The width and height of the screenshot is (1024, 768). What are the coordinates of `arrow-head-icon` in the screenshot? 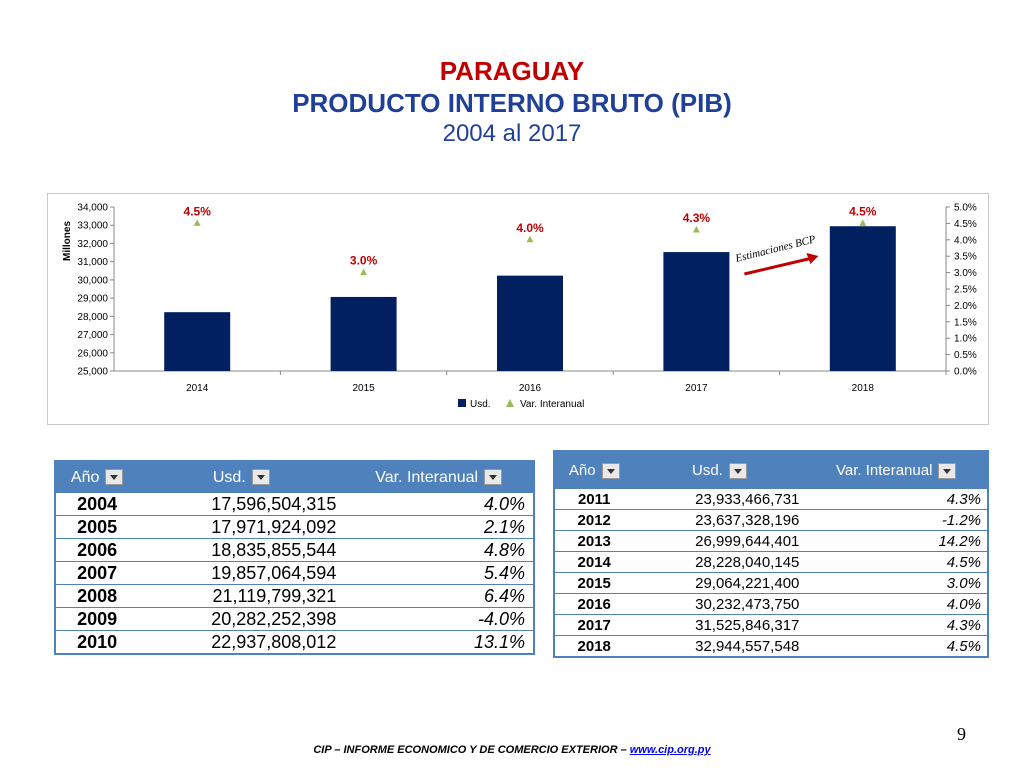 It's located at (812, 258).